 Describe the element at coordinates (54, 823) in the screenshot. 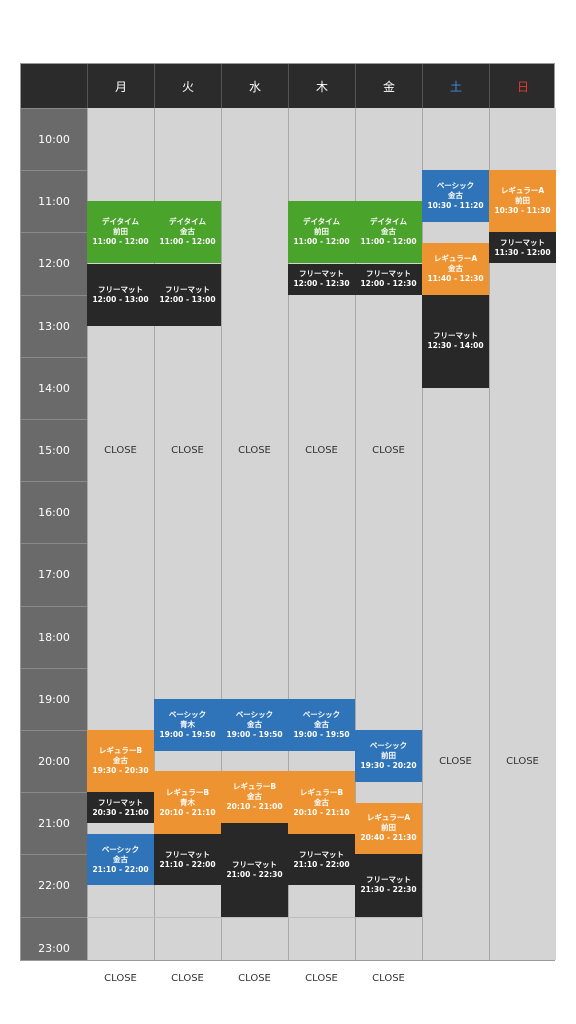

I see `time-label: 21:00` at that location.